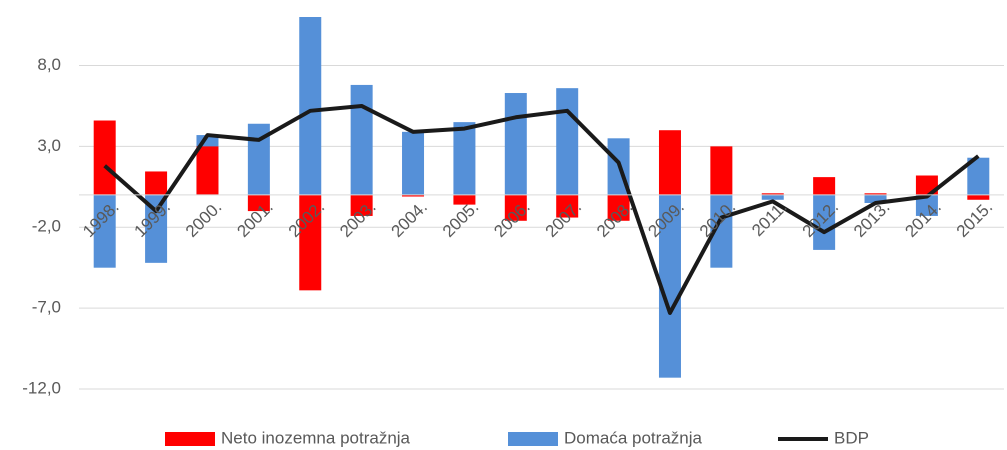 The width and height of the screenshot is (1007, 450). What do you see at coordinates (41, 387) in the screenshot?
I see `y-tick-label: -12,0` at bounding box center [41, 387].